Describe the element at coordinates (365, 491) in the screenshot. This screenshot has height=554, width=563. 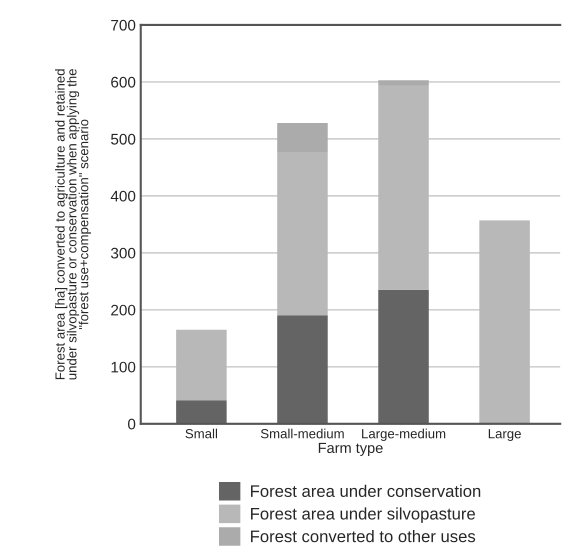
I see `legend-label: Forest area under conservation` at that location.